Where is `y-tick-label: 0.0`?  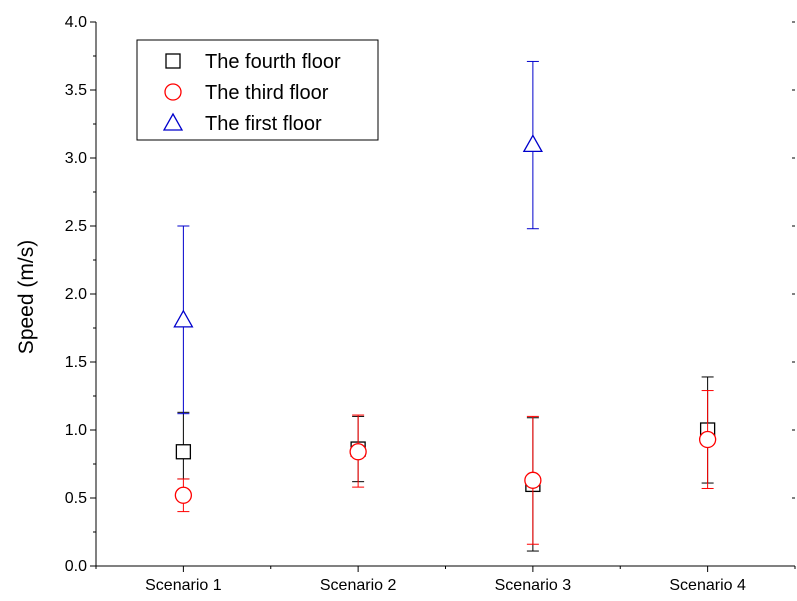
y-tick-label: 0.0 is located at coordinates (76, 566).